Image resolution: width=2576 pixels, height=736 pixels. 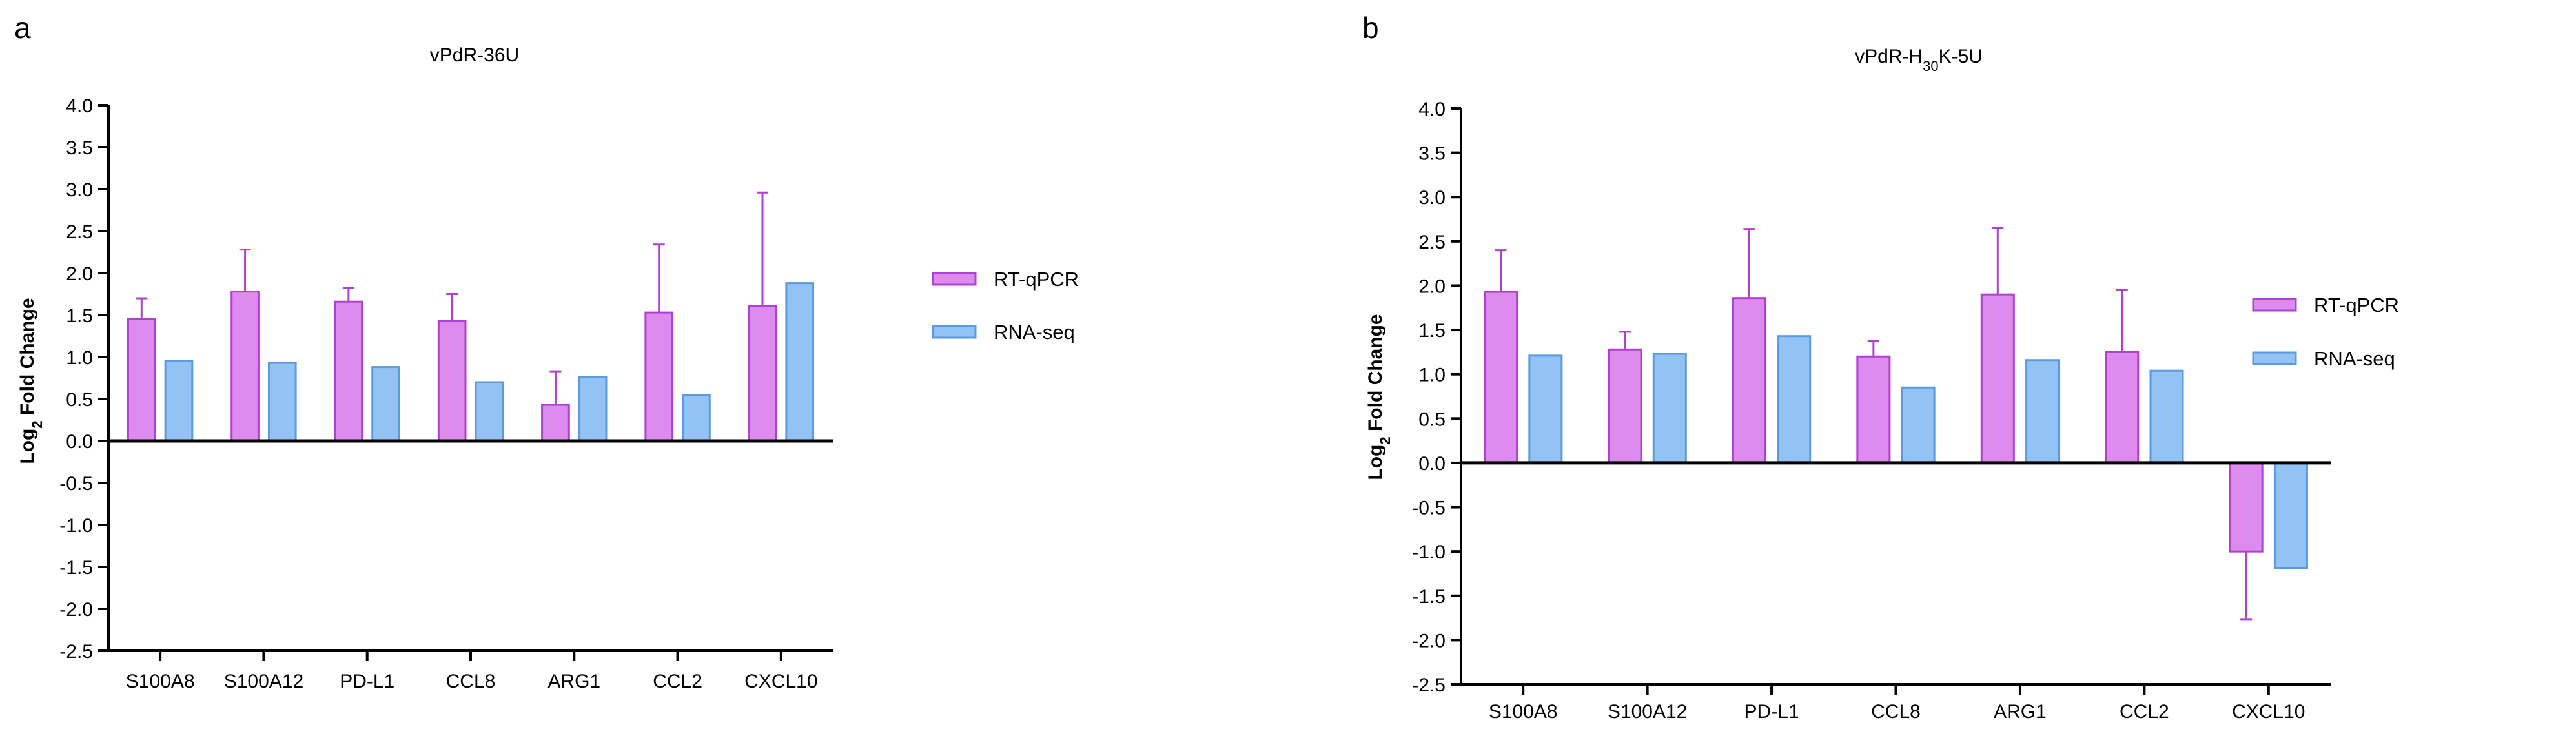 What do you see at coordinates (475, 56) in the screenshot?
I see `chart-title: vPdR-36U` at bounding box center [475, 56].